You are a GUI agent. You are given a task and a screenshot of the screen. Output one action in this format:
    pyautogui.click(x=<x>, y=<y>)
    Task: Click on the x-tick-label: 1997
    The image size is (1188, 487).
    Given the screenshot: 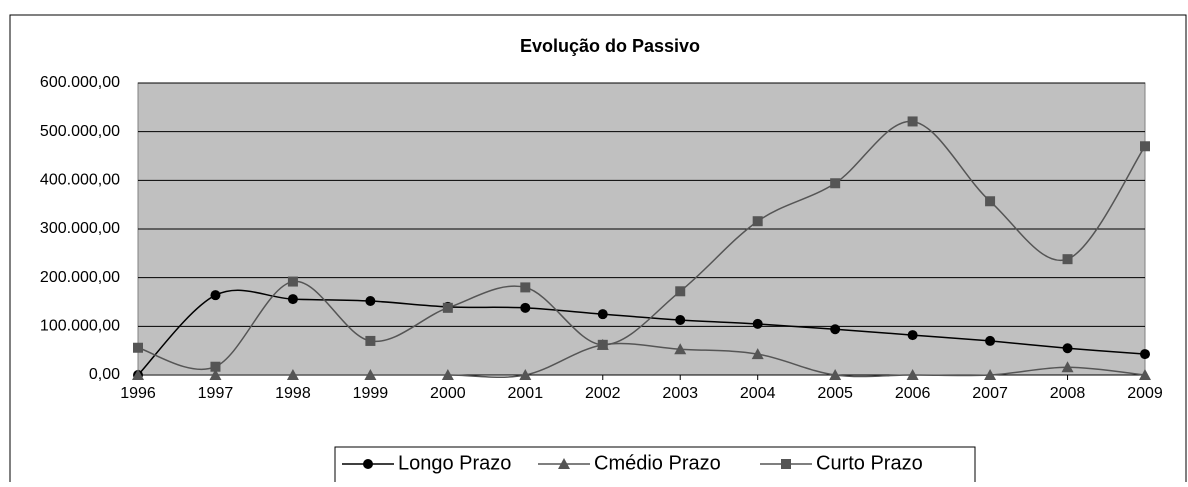 What is the action you would take?
    pyautogui.click(x=216, y=393)
    